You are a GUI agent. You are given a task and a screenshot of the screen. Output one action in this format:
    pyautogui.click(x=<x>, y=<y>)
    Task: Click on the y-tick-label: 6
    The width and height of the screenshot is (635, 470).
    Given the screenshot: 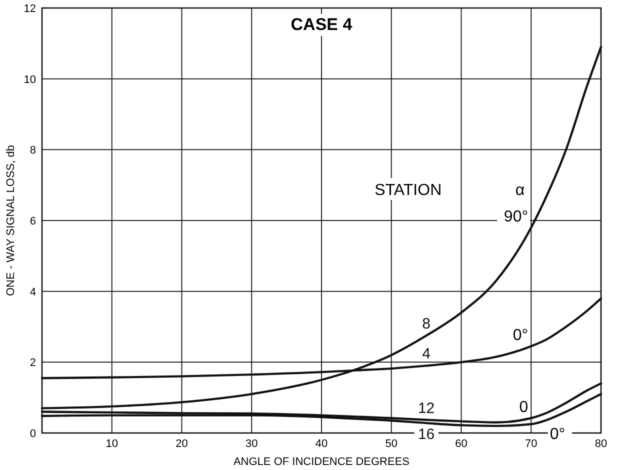 What is the action you would take?
    pyautogui.click(x=33, y=222)
    